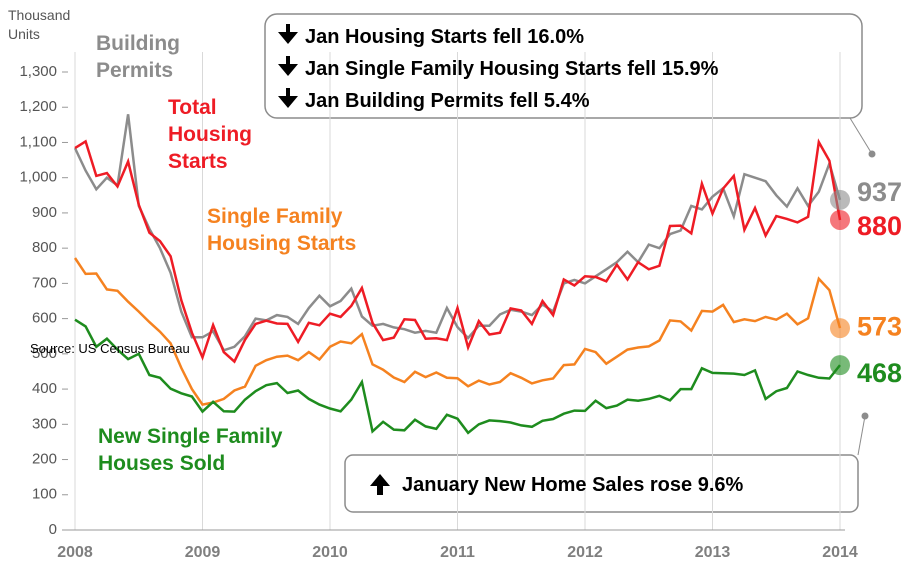  Describe the element at coordinates (334, 259) in the screenshot. I see `arrows` at that location.